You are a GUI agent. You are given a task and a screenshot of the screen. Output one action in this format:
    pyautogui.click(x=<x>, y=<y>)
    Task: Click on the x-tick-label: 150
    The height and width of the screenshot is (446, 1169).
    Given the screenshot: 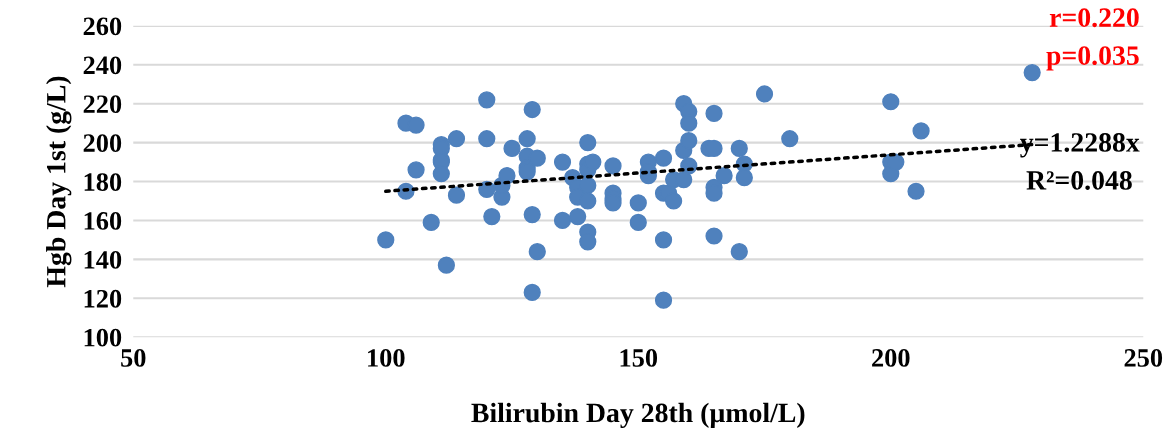 What is the action you would take?
    pyautogui.click(x=639, y=358)
    